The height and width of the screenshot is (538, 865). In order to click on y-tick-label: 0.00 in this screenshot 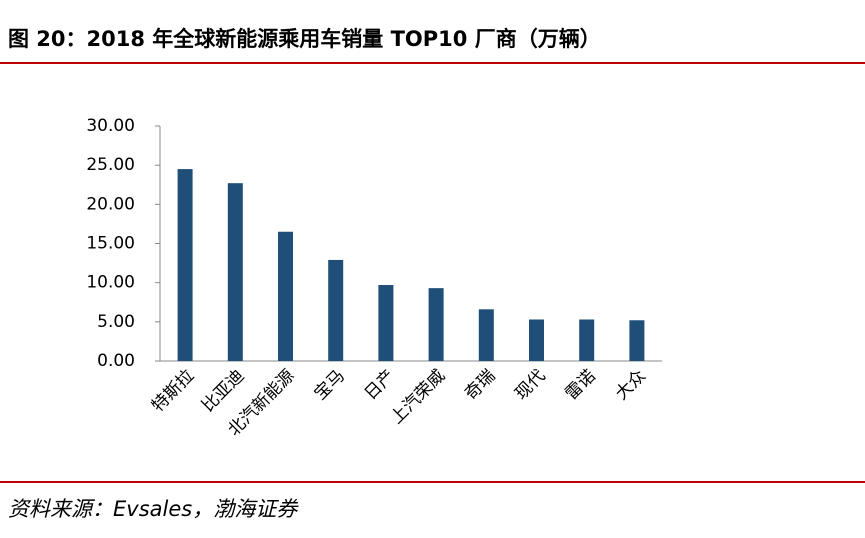, I will do `click(116, 361)`.